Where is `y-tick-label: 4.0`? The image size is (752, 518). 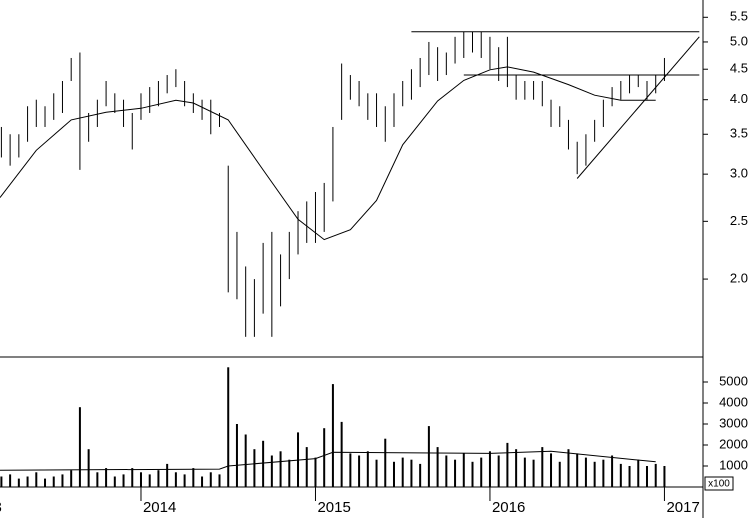 y-tick-label: 4.0 is located at coordinates (739, 98).